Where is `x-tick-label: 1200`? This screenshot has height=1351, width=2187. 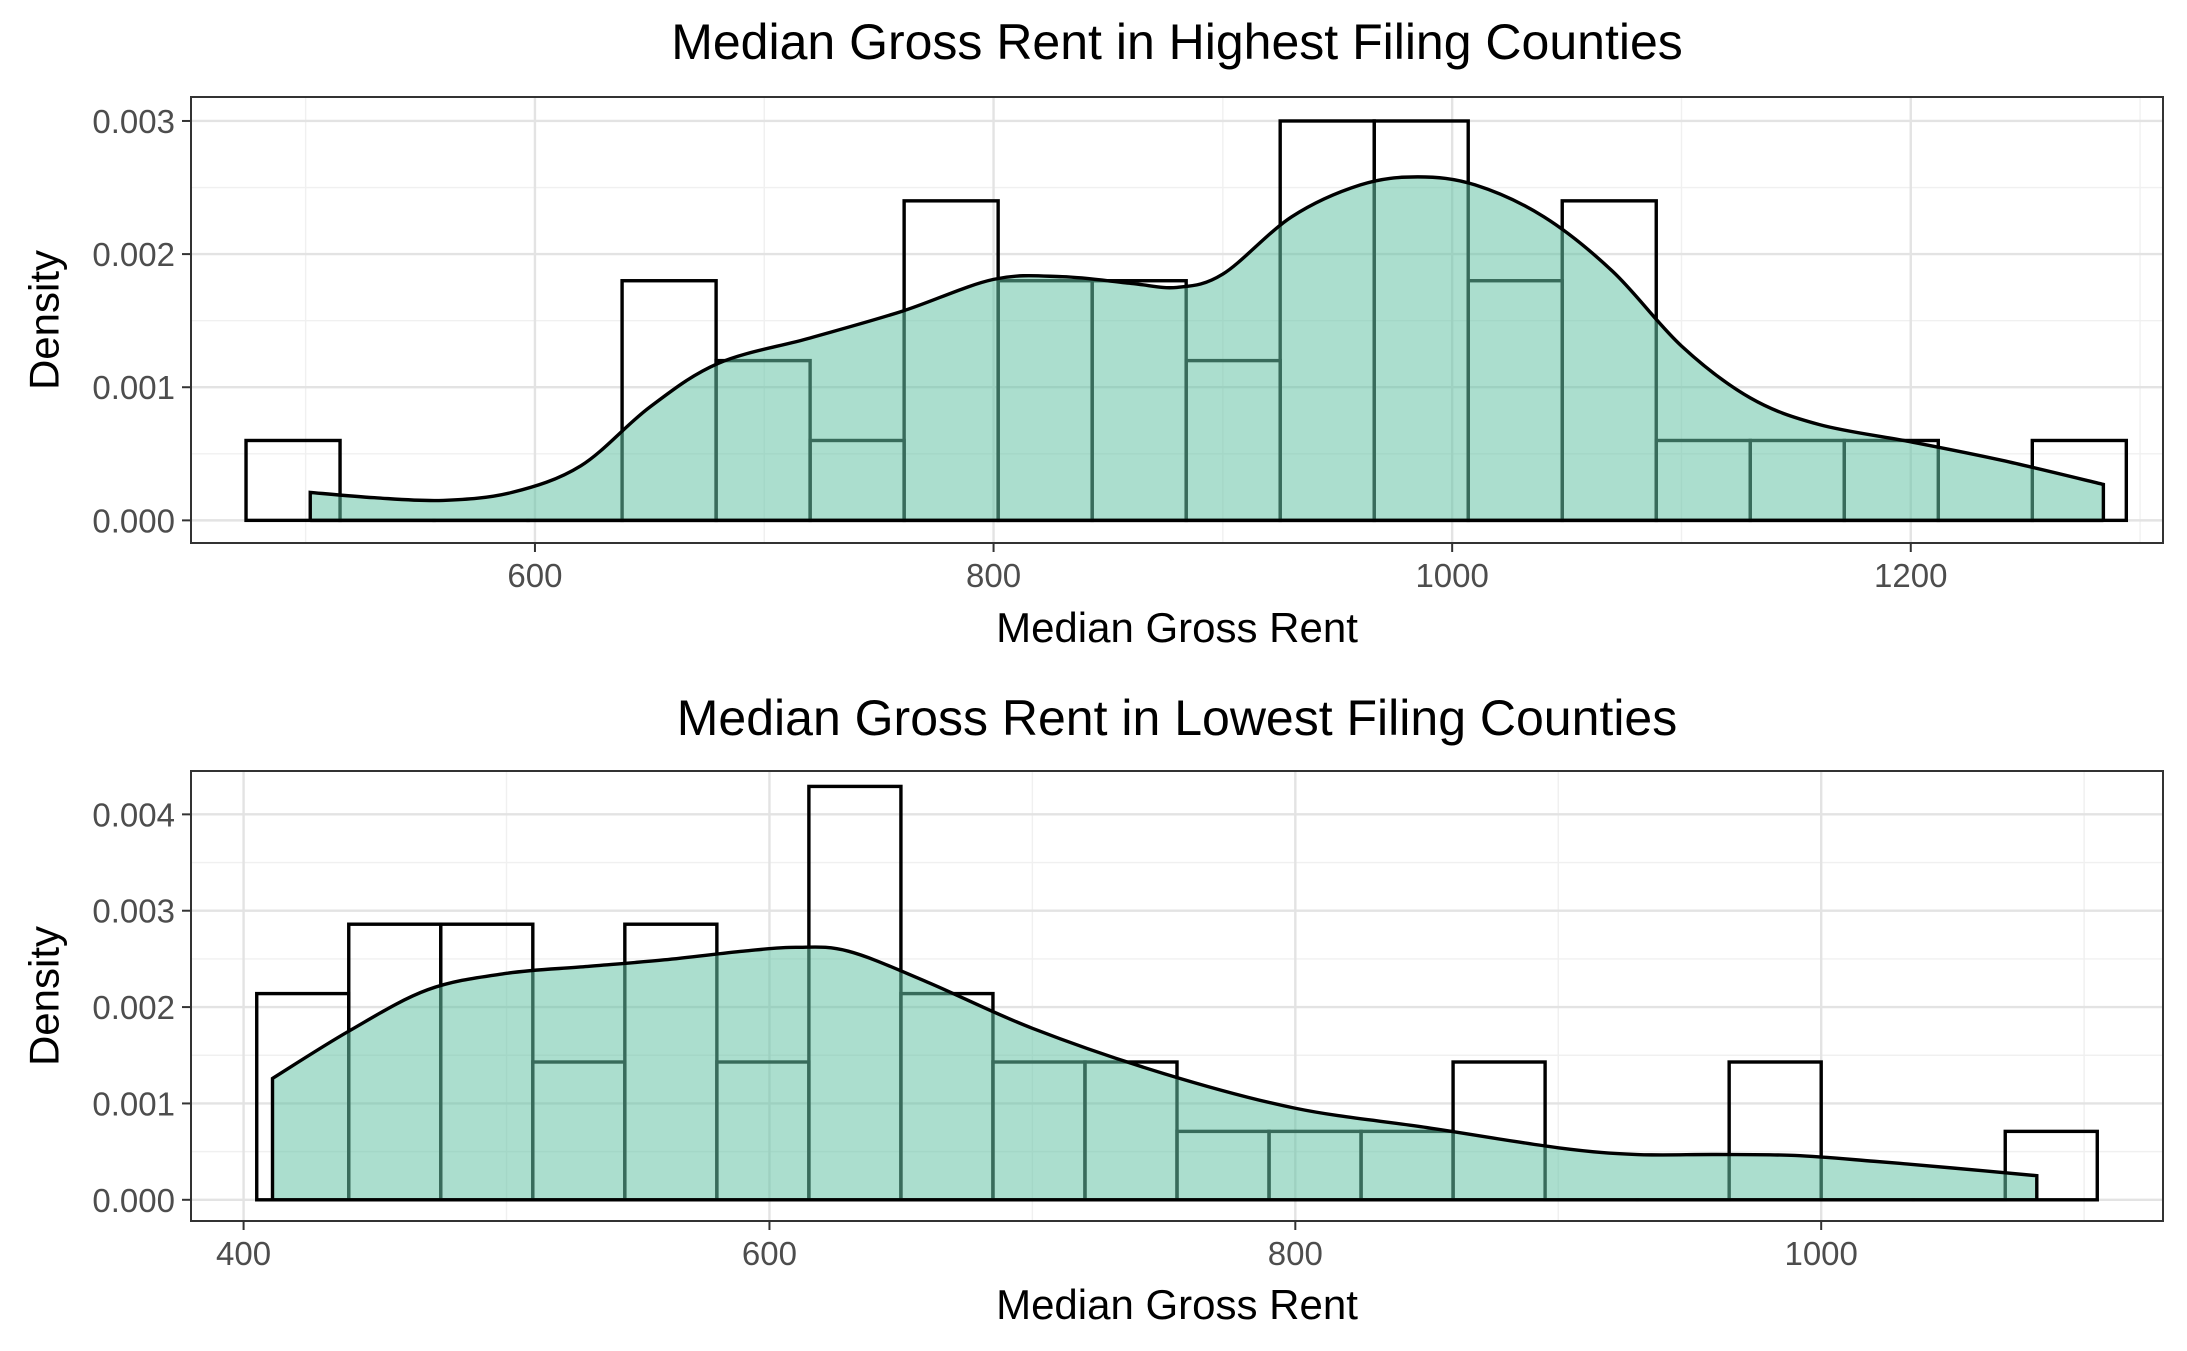 x-tick-label: 1200 is located at coordinates (1910, 575).